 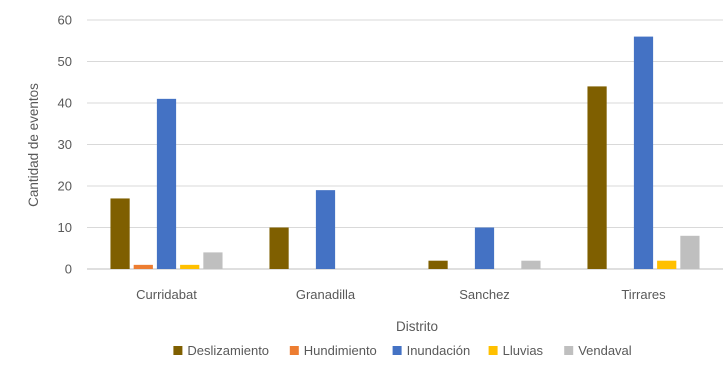 What do you see at coordinates (166, 294) in the screenshot?
I see `x-tick-label: Curridabat` at bounding box center [166, 294].